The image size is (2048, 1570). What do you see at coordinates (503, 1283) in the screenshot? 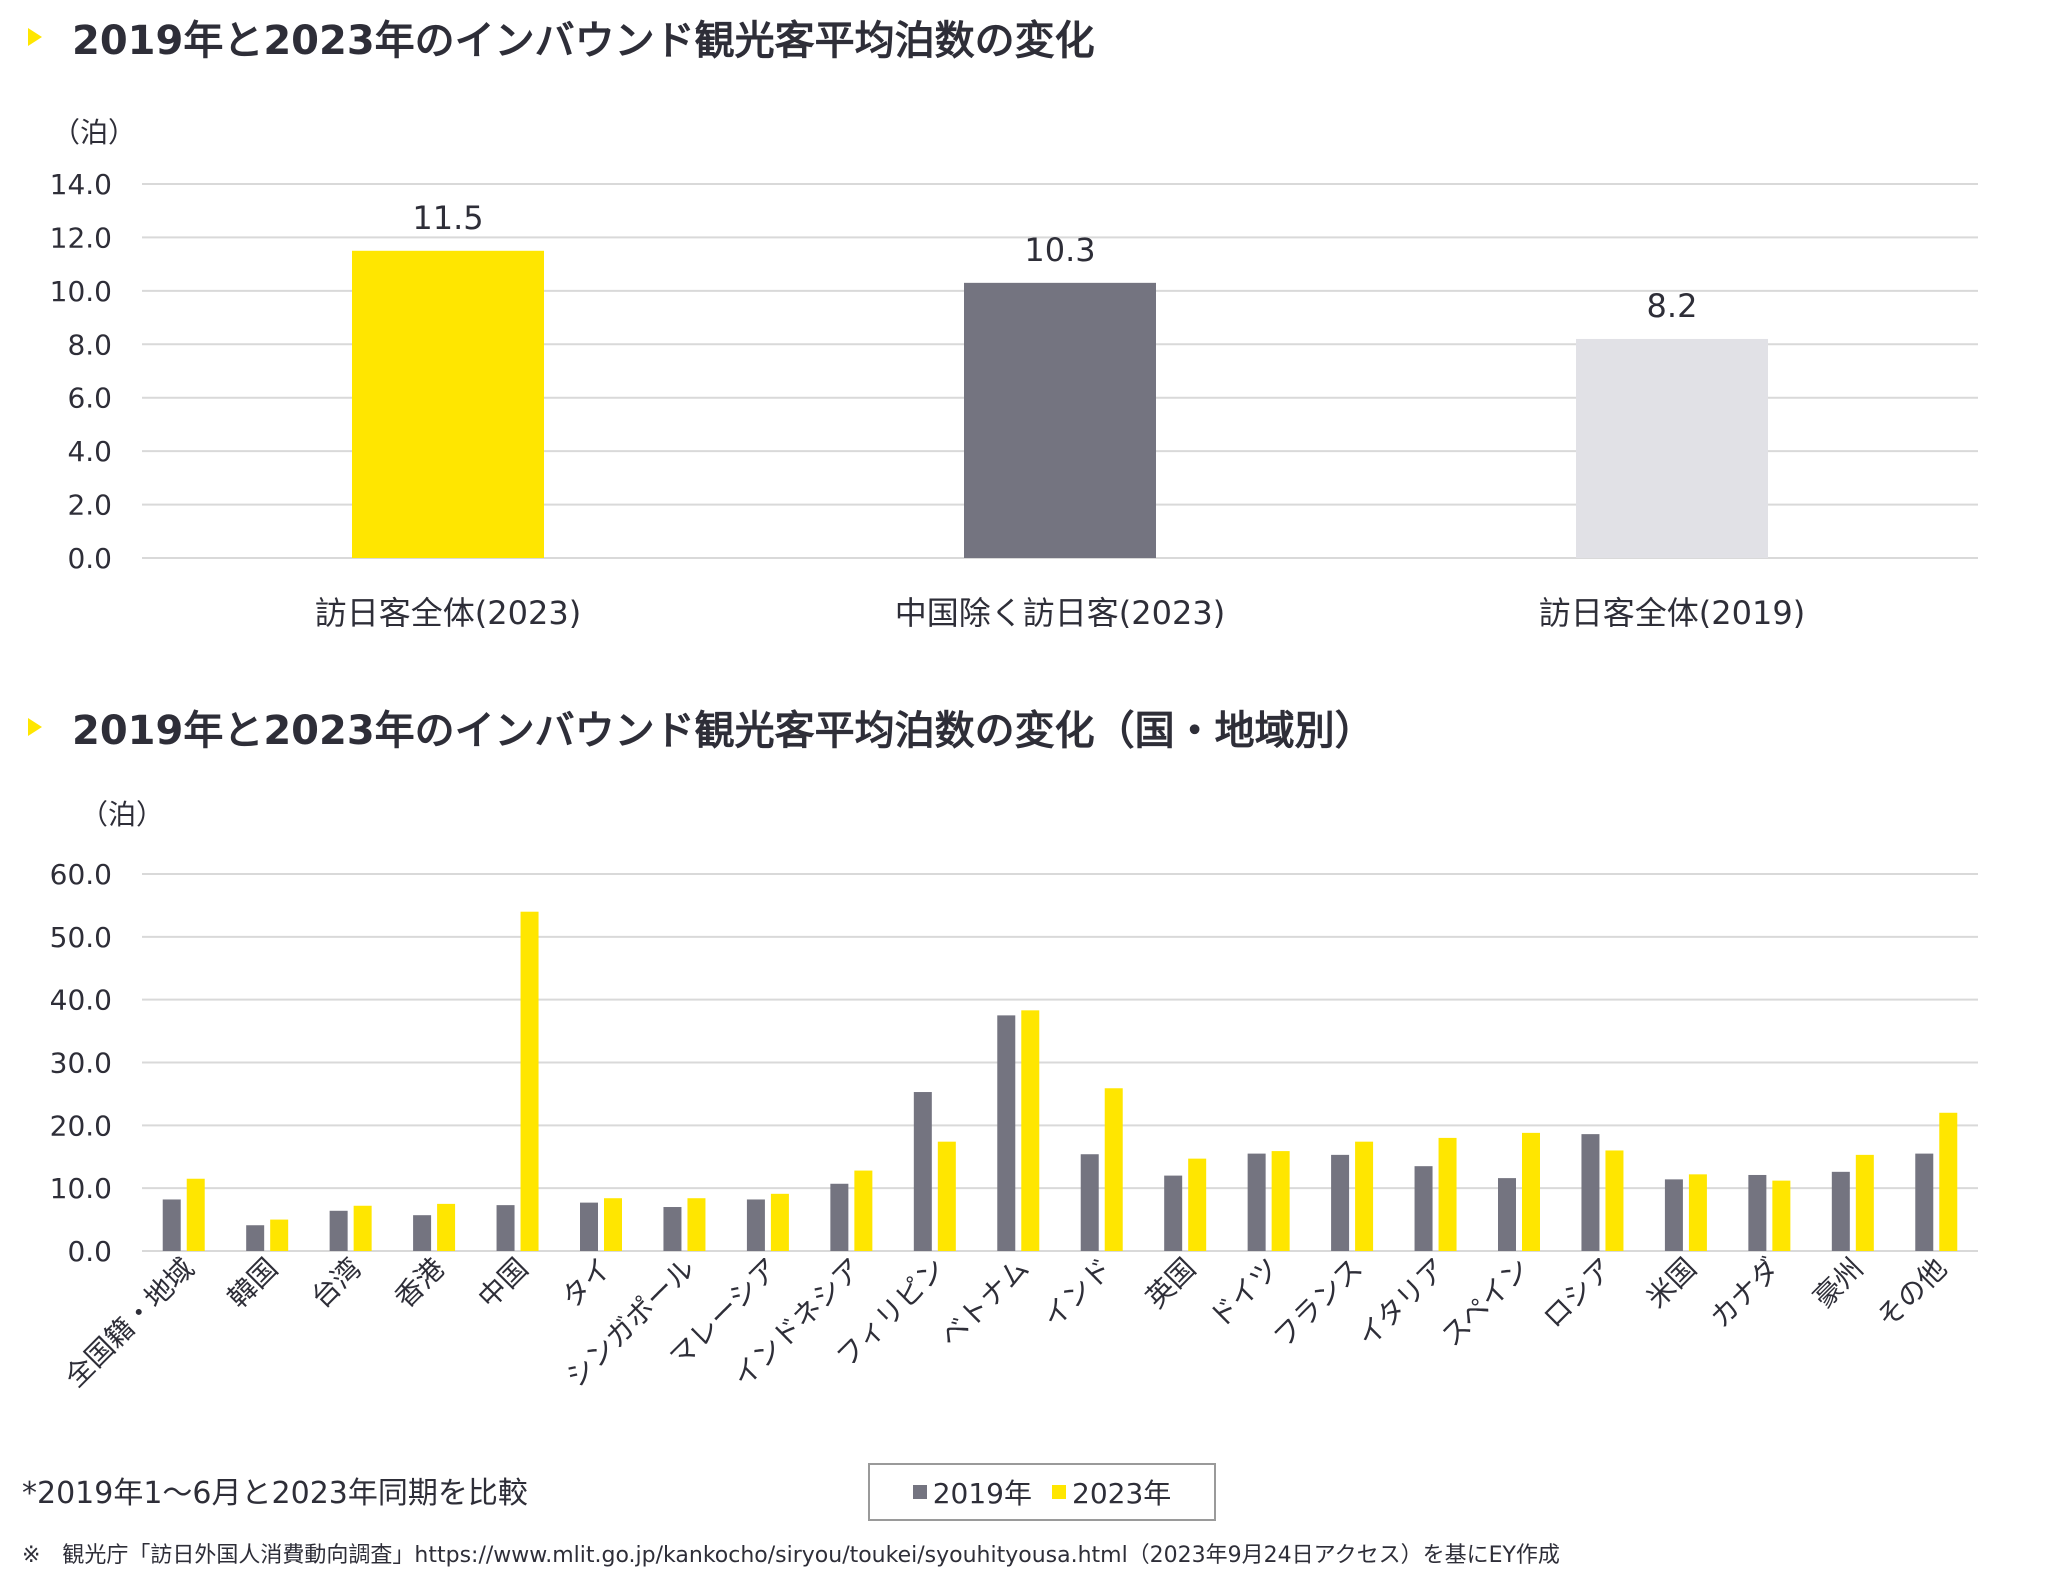
I see `x-tick-label: 中国` at bounding box center [503, 1283].